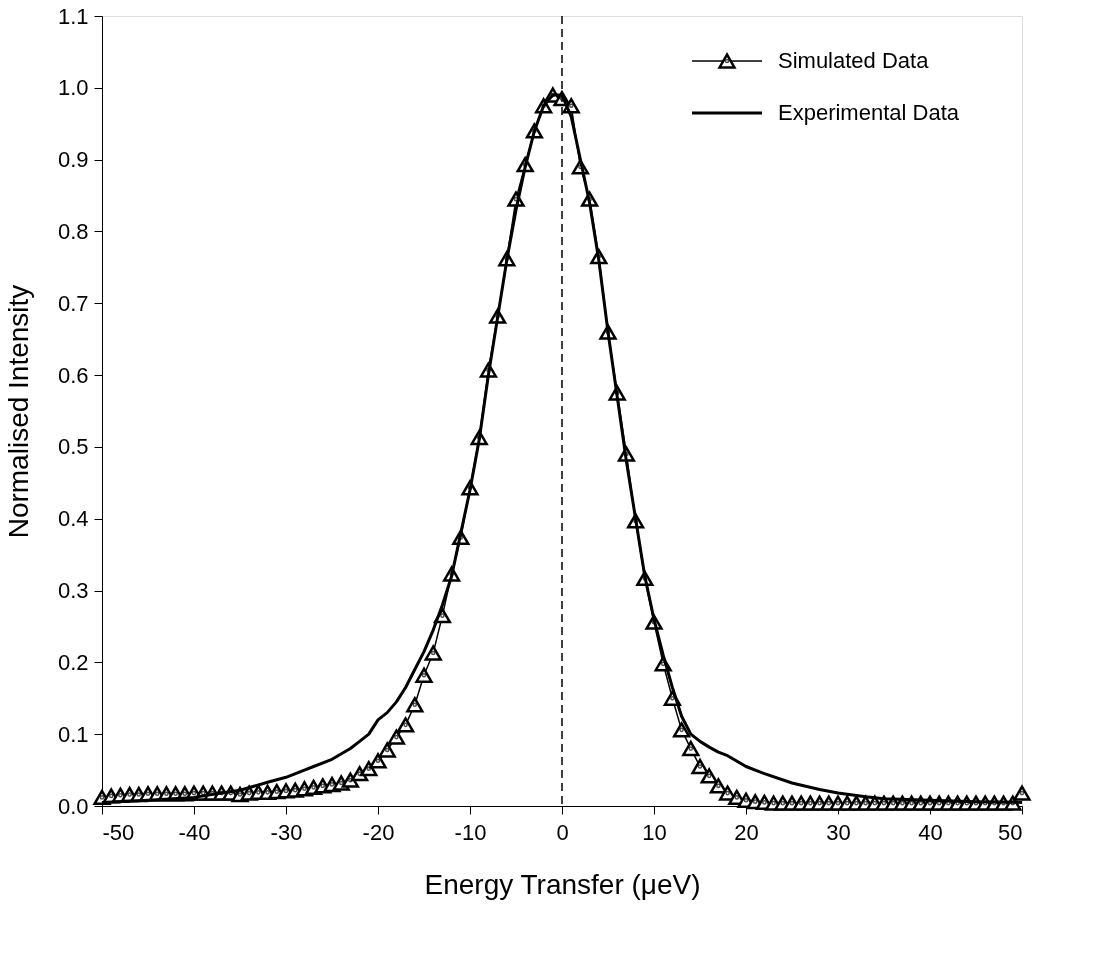  I want to click on x-axis-title: Energy Transfer (μeV), so click(562, 884).